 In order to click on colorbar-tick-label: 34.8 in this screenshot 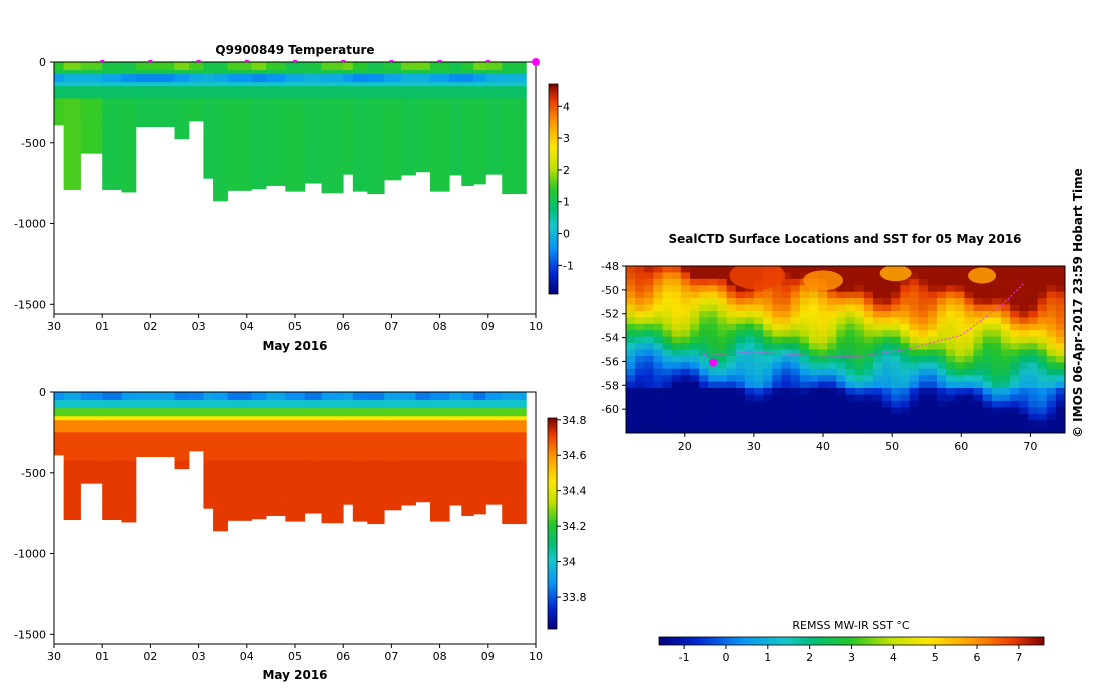, I will do `click(574, 420)`.